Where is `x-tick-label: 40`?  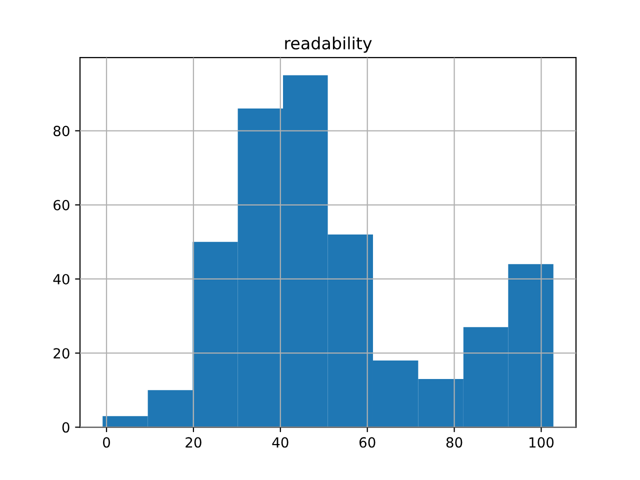 x-tick-label: 40 is located at coordinates (280, 442).